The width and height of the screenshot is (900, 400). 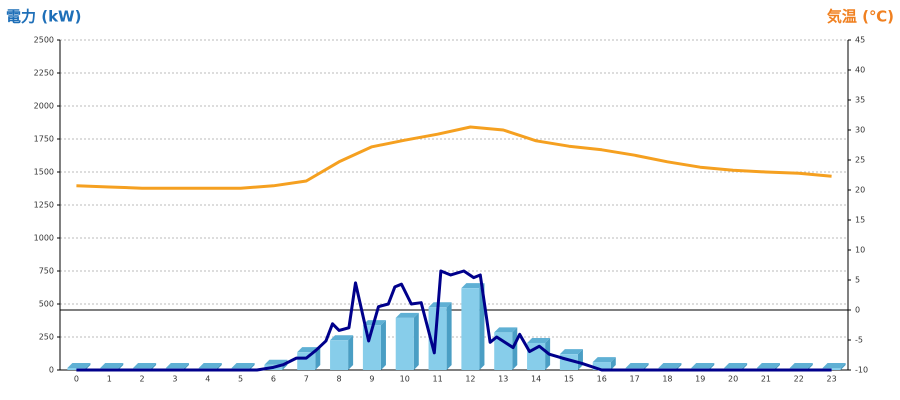 I want to click on y2-tick-label: 5, so click(x=857, y=280).